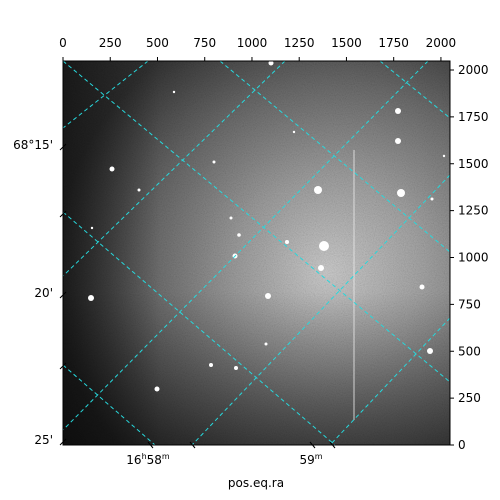 The height and width of the screenshot is (500, 500). Describe the element at coordinates (63, 43) in the screenshot. I see `top-tick-label: 0` at that location.